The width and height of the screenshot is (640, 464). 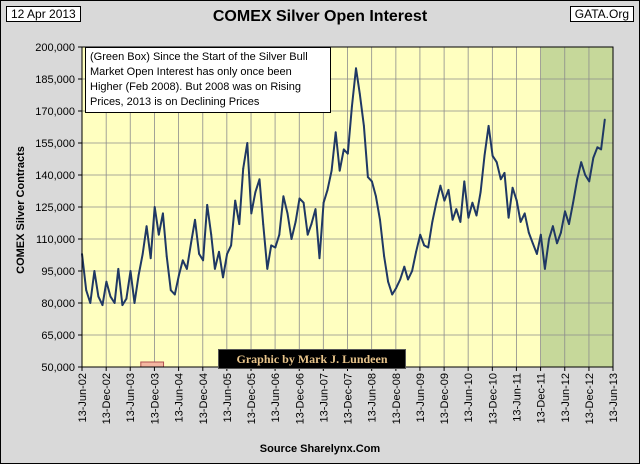 What do you see at coordinates (58, 336) in the screenshot?
I see `y-tick-label: 65,000` at bounding box center [58, 336].